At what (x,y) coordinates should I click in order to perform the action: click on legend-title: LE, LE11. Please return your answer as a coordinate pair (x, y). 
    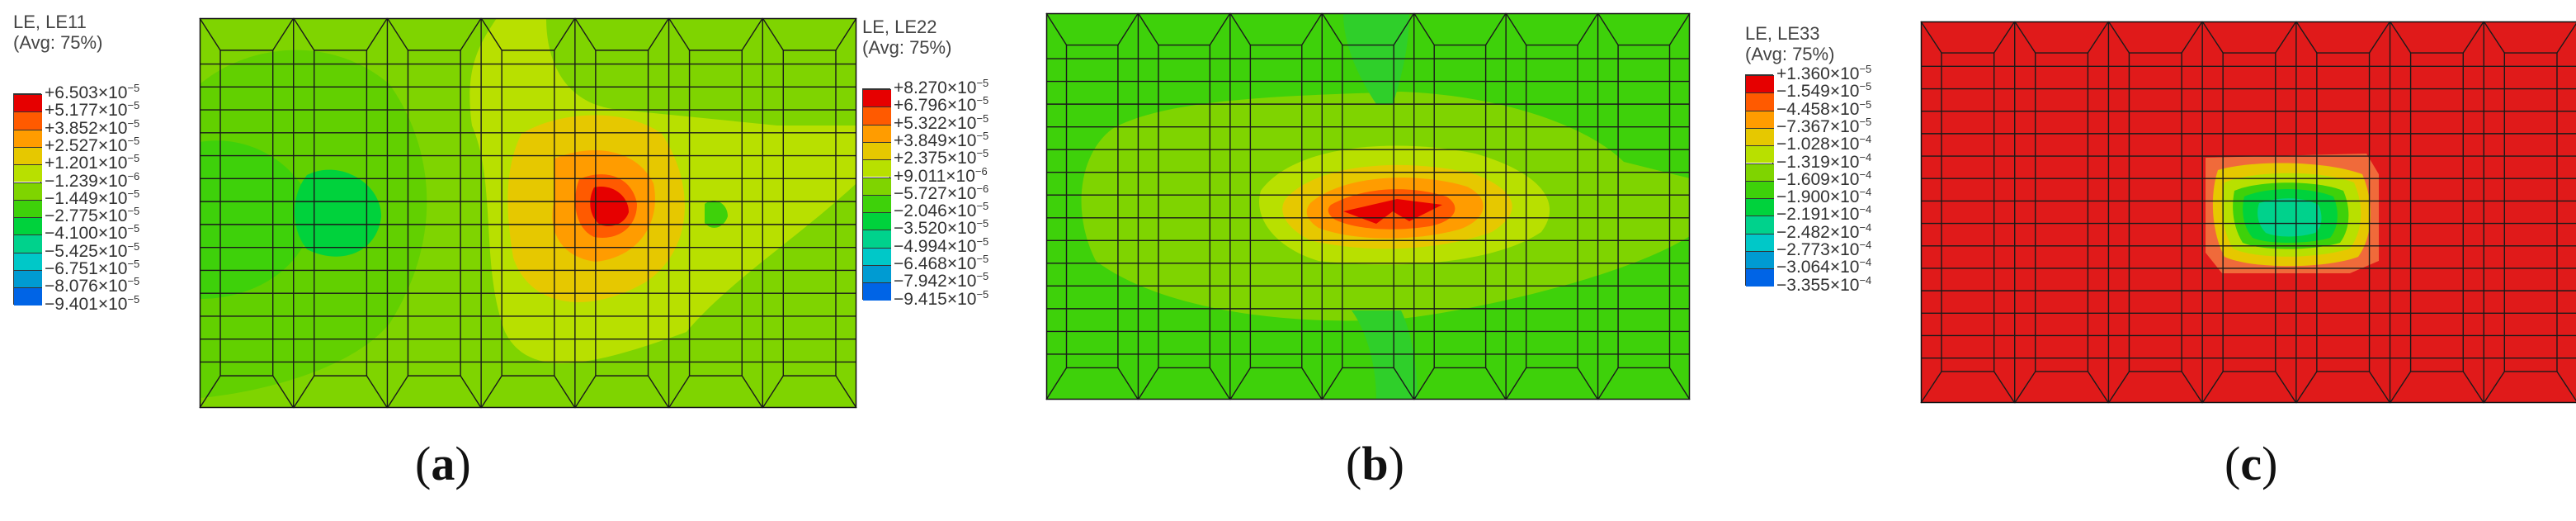
    Looking at the image, I should click on (50, 22).